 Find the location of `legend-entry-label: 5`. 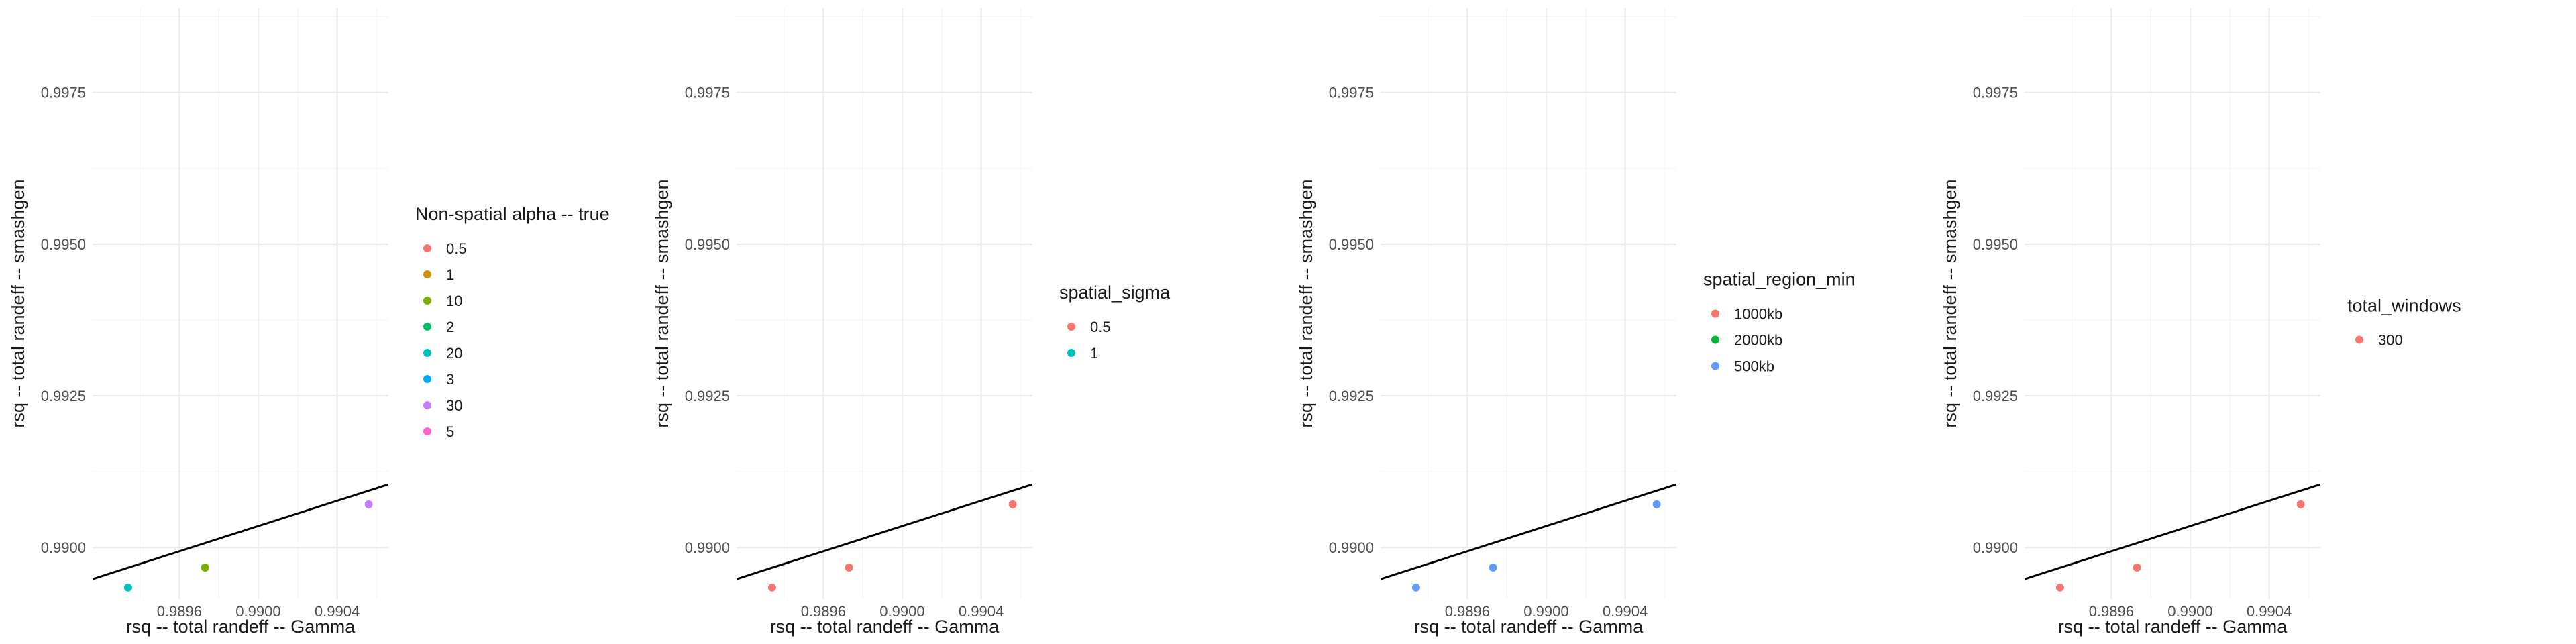

legend-entry-label: 5 is located at coordinates (450, 431).